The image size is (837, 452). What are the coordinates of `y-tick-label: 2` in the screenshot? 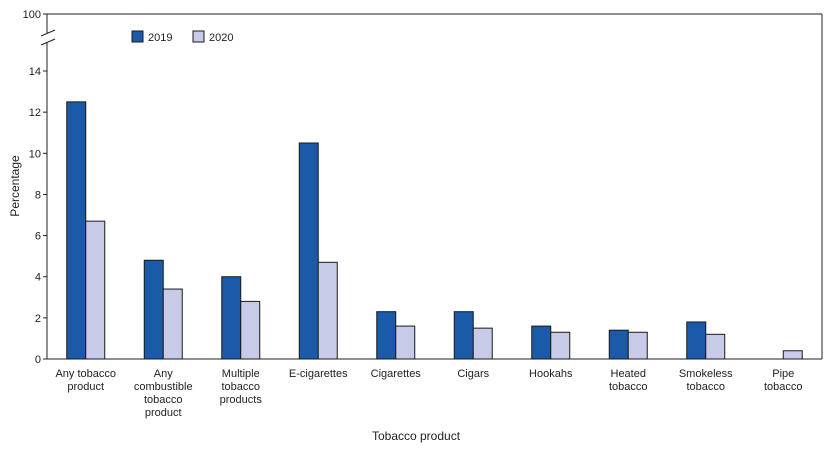 It's located at (38, 319).